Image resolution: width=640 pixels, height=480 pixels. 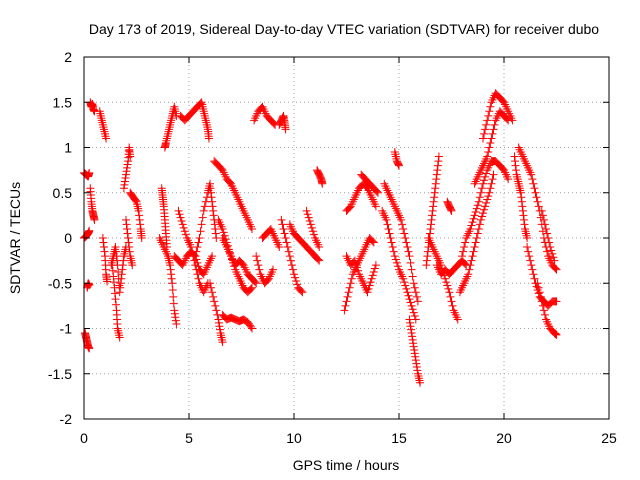 What do you see at coordinates (68, 57) in the screenshot?
I see `y-tick-label: 2` at bounding box center [68, 57].